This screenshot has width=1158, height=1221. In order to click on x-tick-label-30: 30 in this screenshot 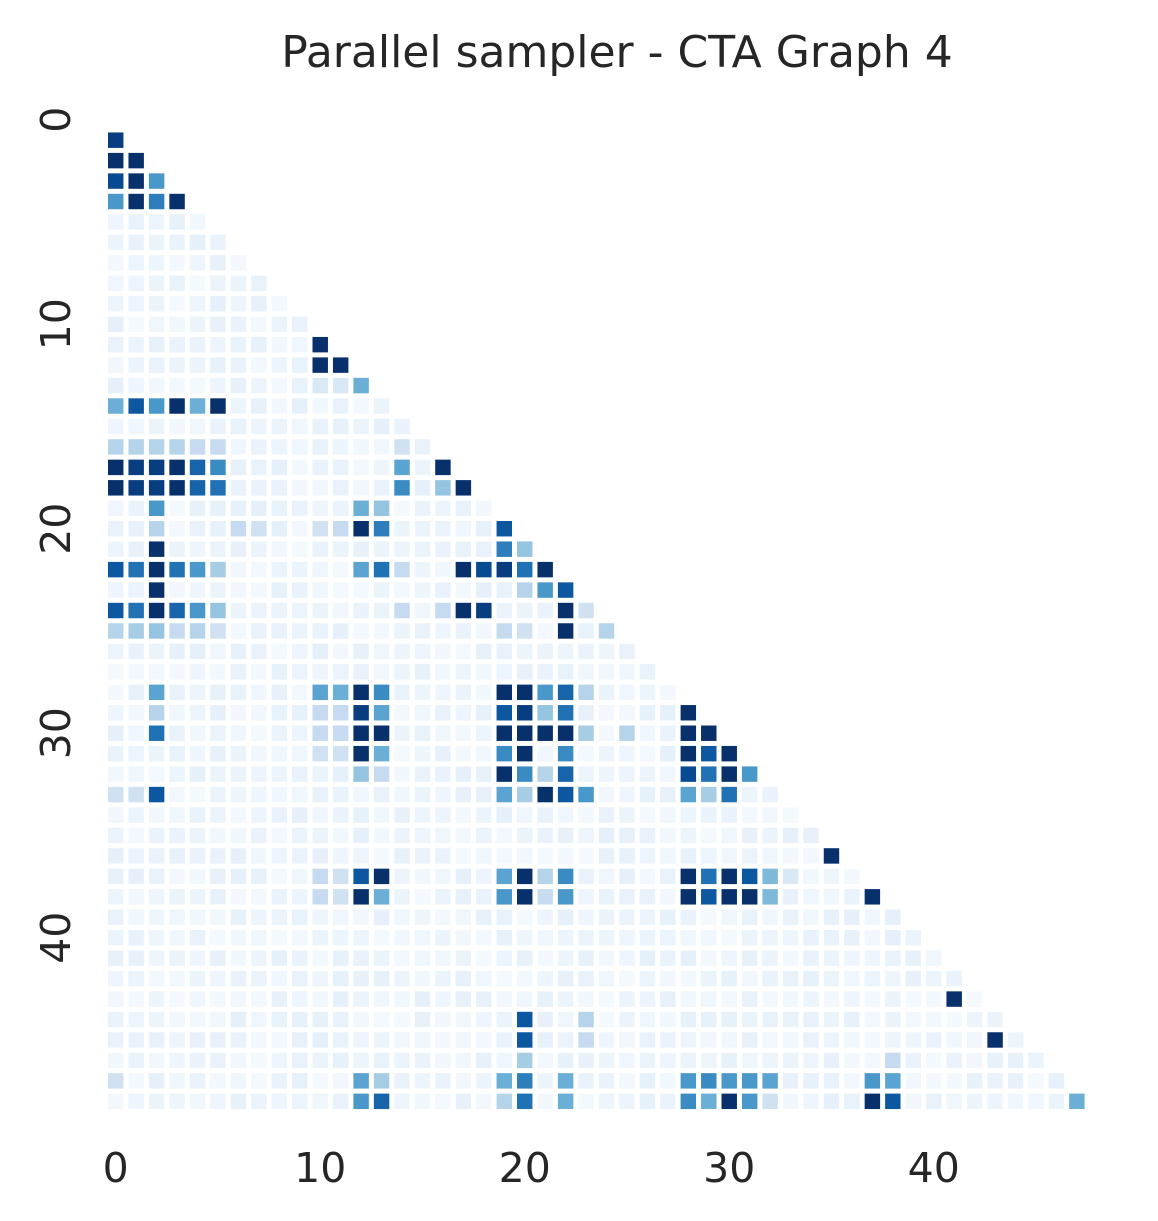, I will do `click(729, 1168)`.